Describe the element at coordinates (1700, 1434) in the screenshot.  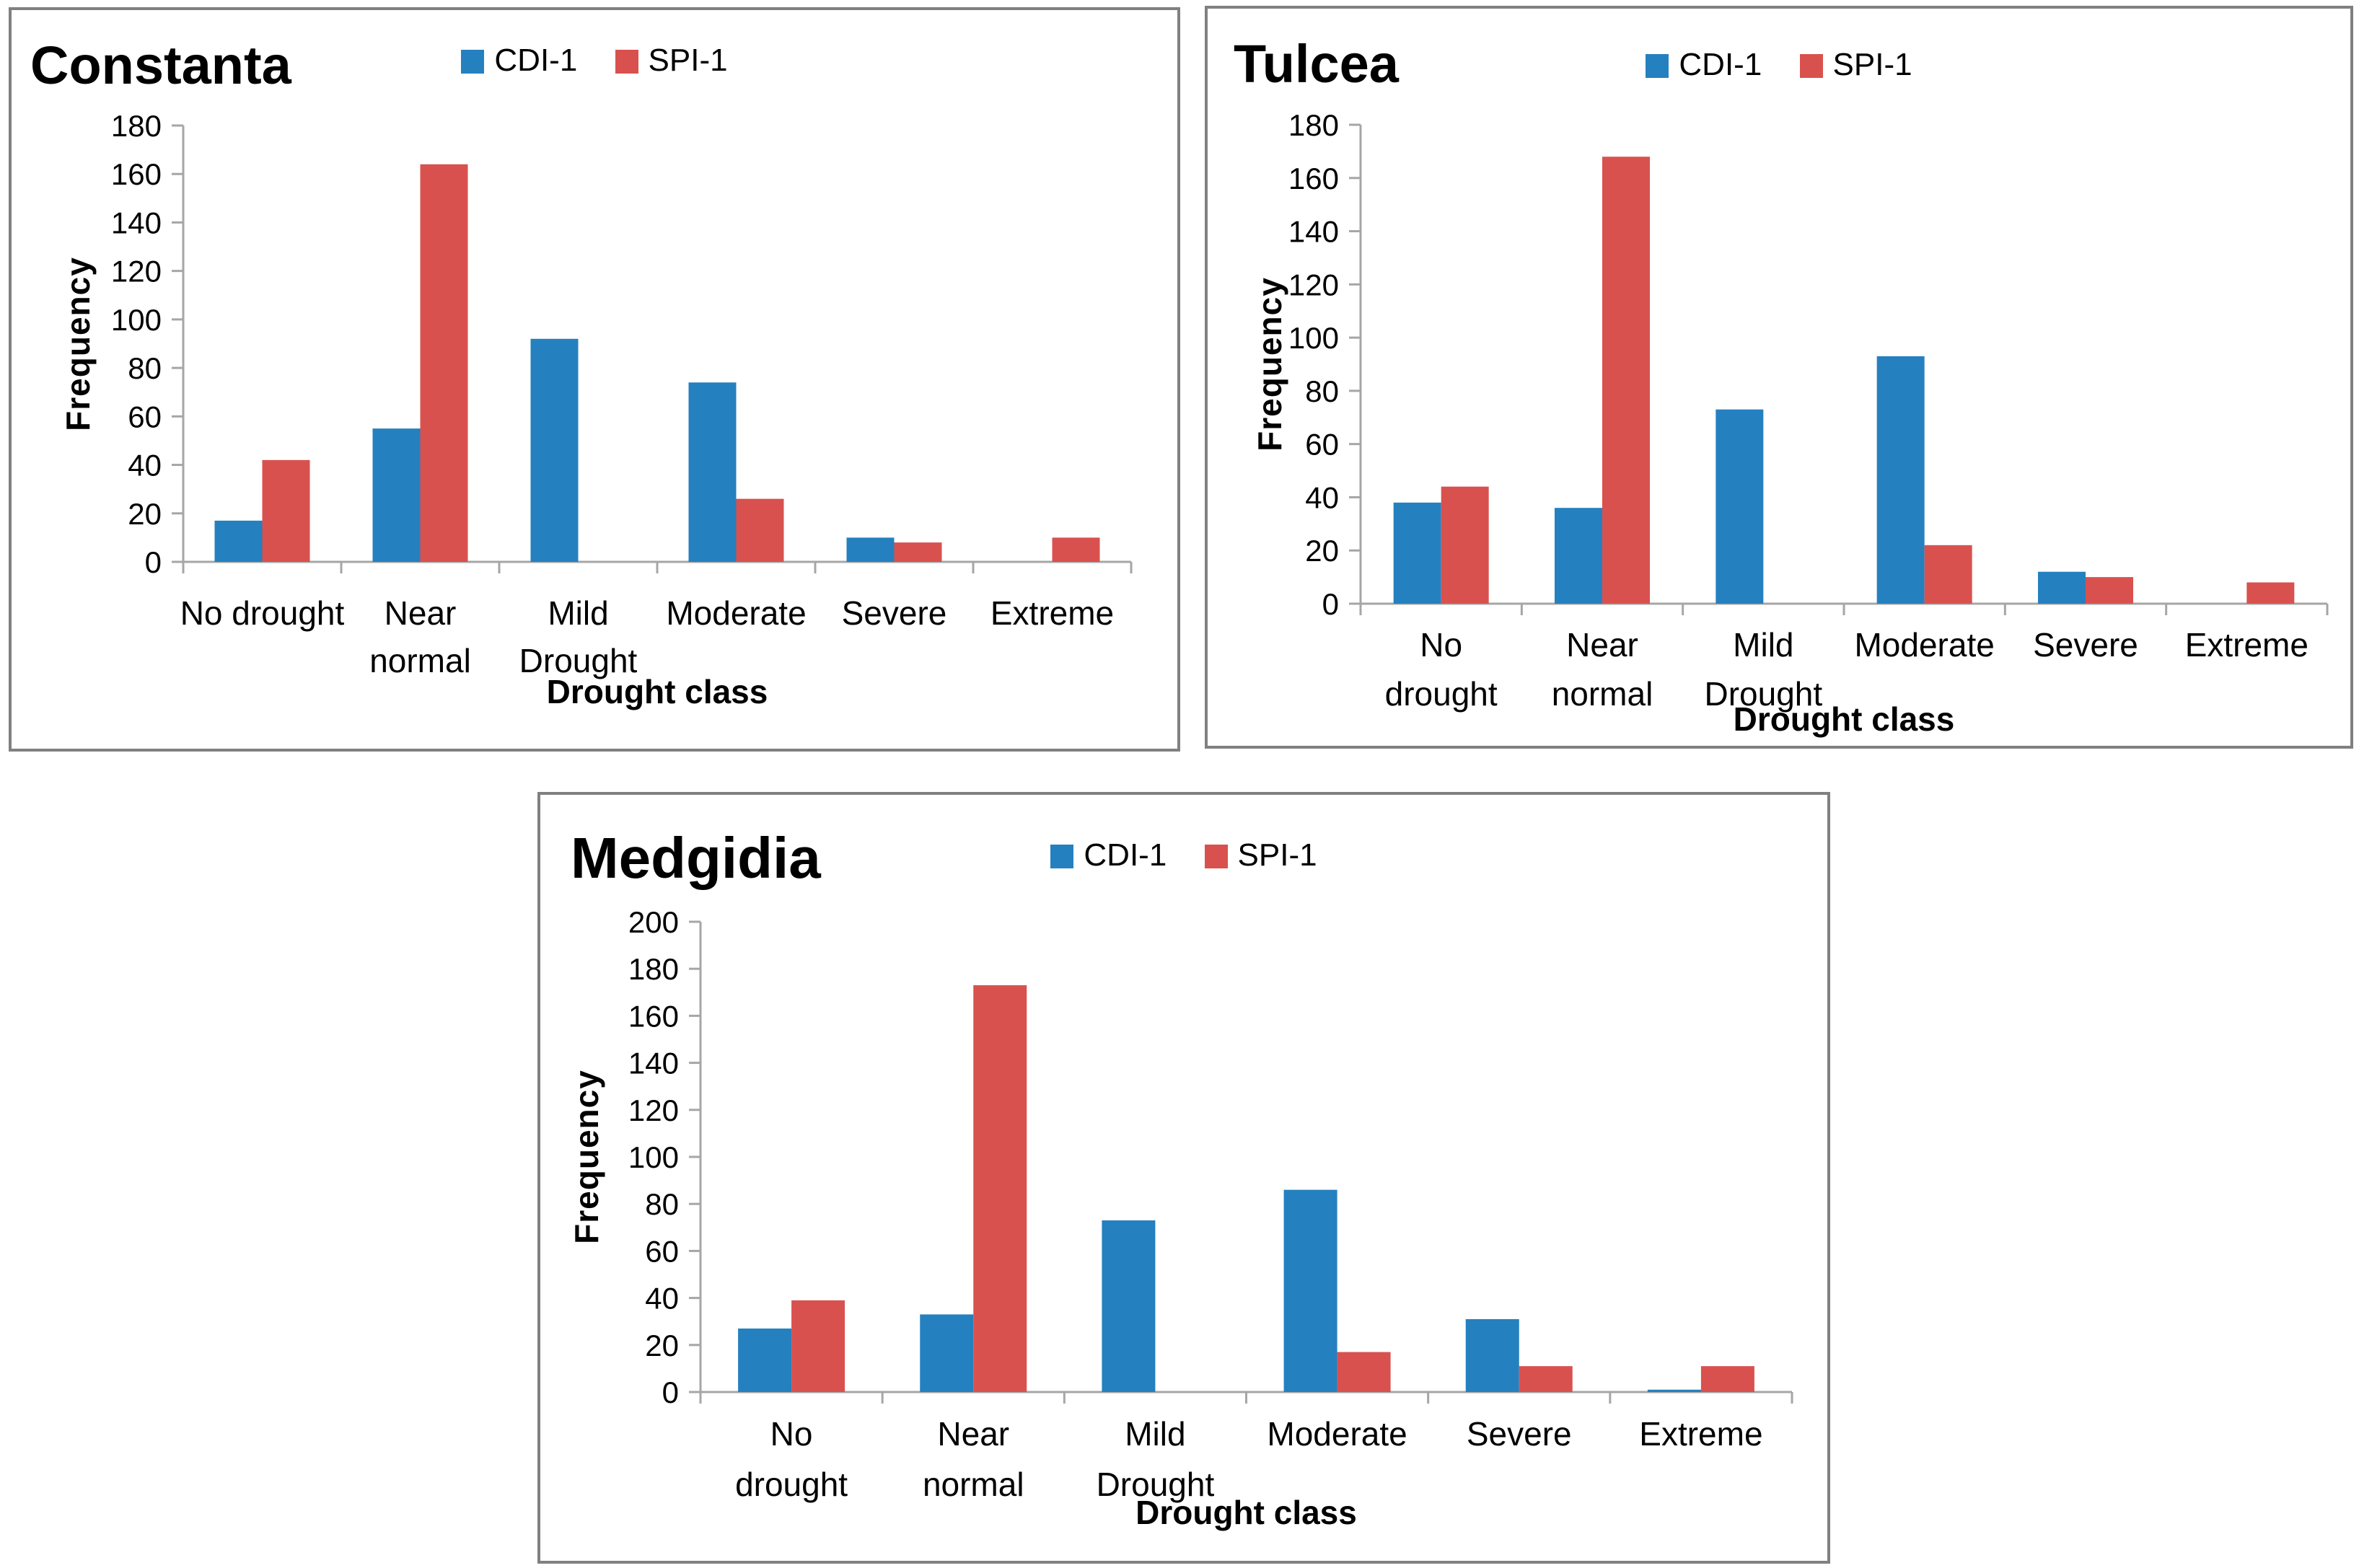
I see `x-category-label: Extreme` at that location.